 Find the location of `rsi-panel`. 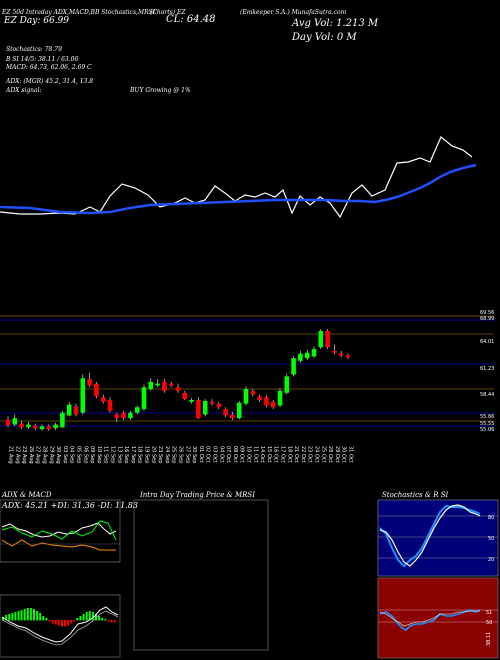

rsi-panel is located at coordinates (438, 618).